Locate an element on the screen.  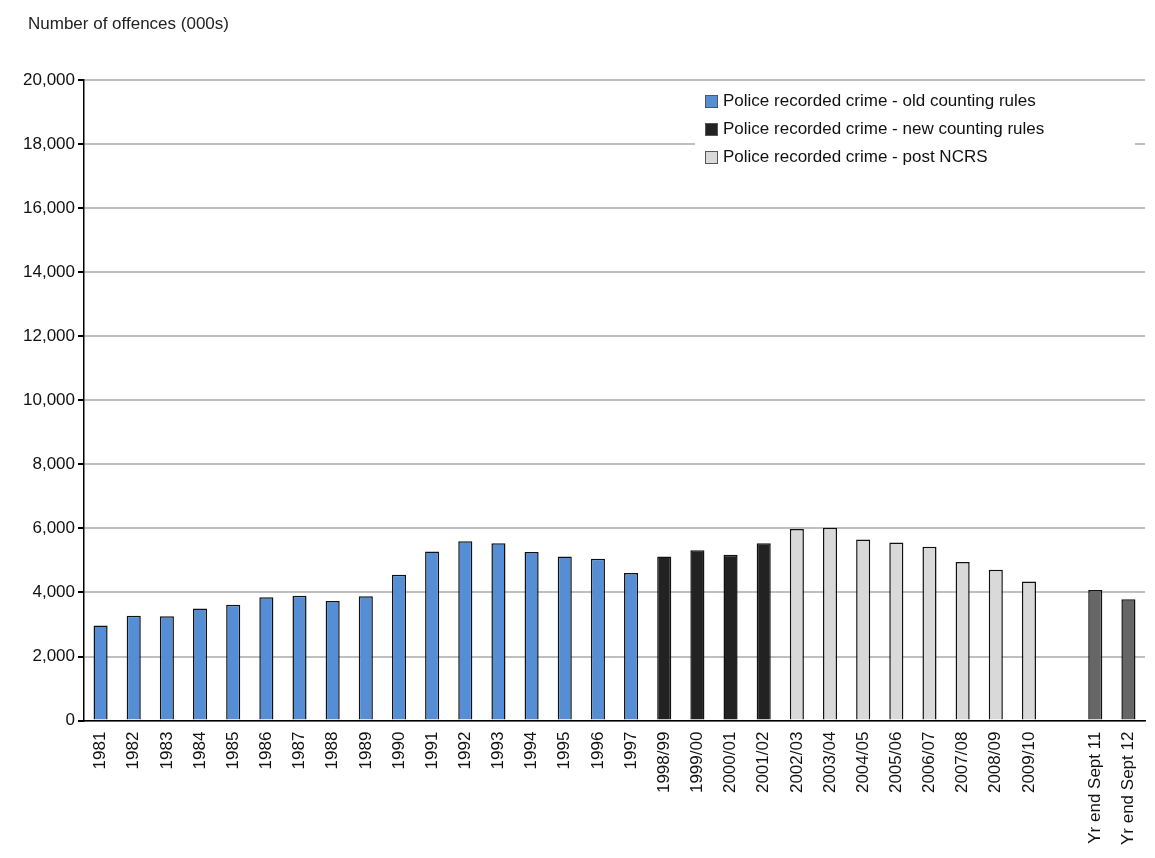
x-tick-label: 1986 is located at coordinates (266, 750).